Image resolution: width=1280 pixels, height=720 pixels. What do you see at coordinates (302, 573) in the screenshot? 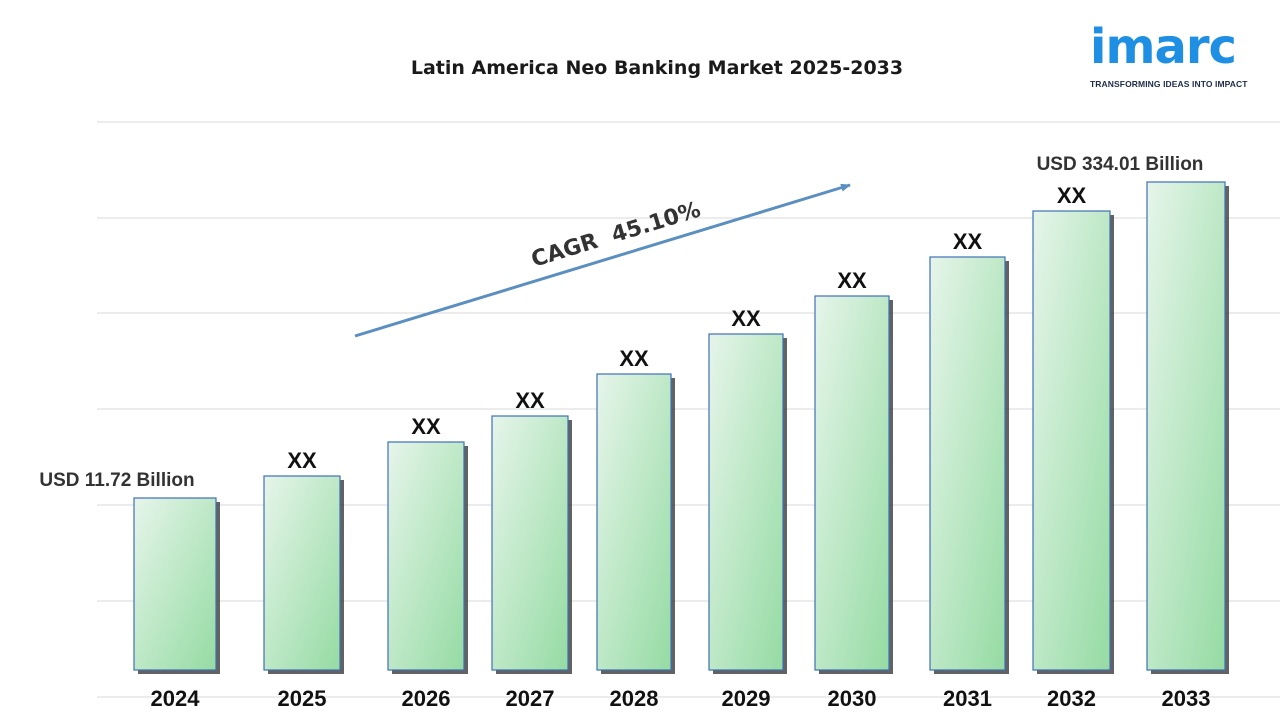
I see `bar-2025` at bounding box center [302, 573].